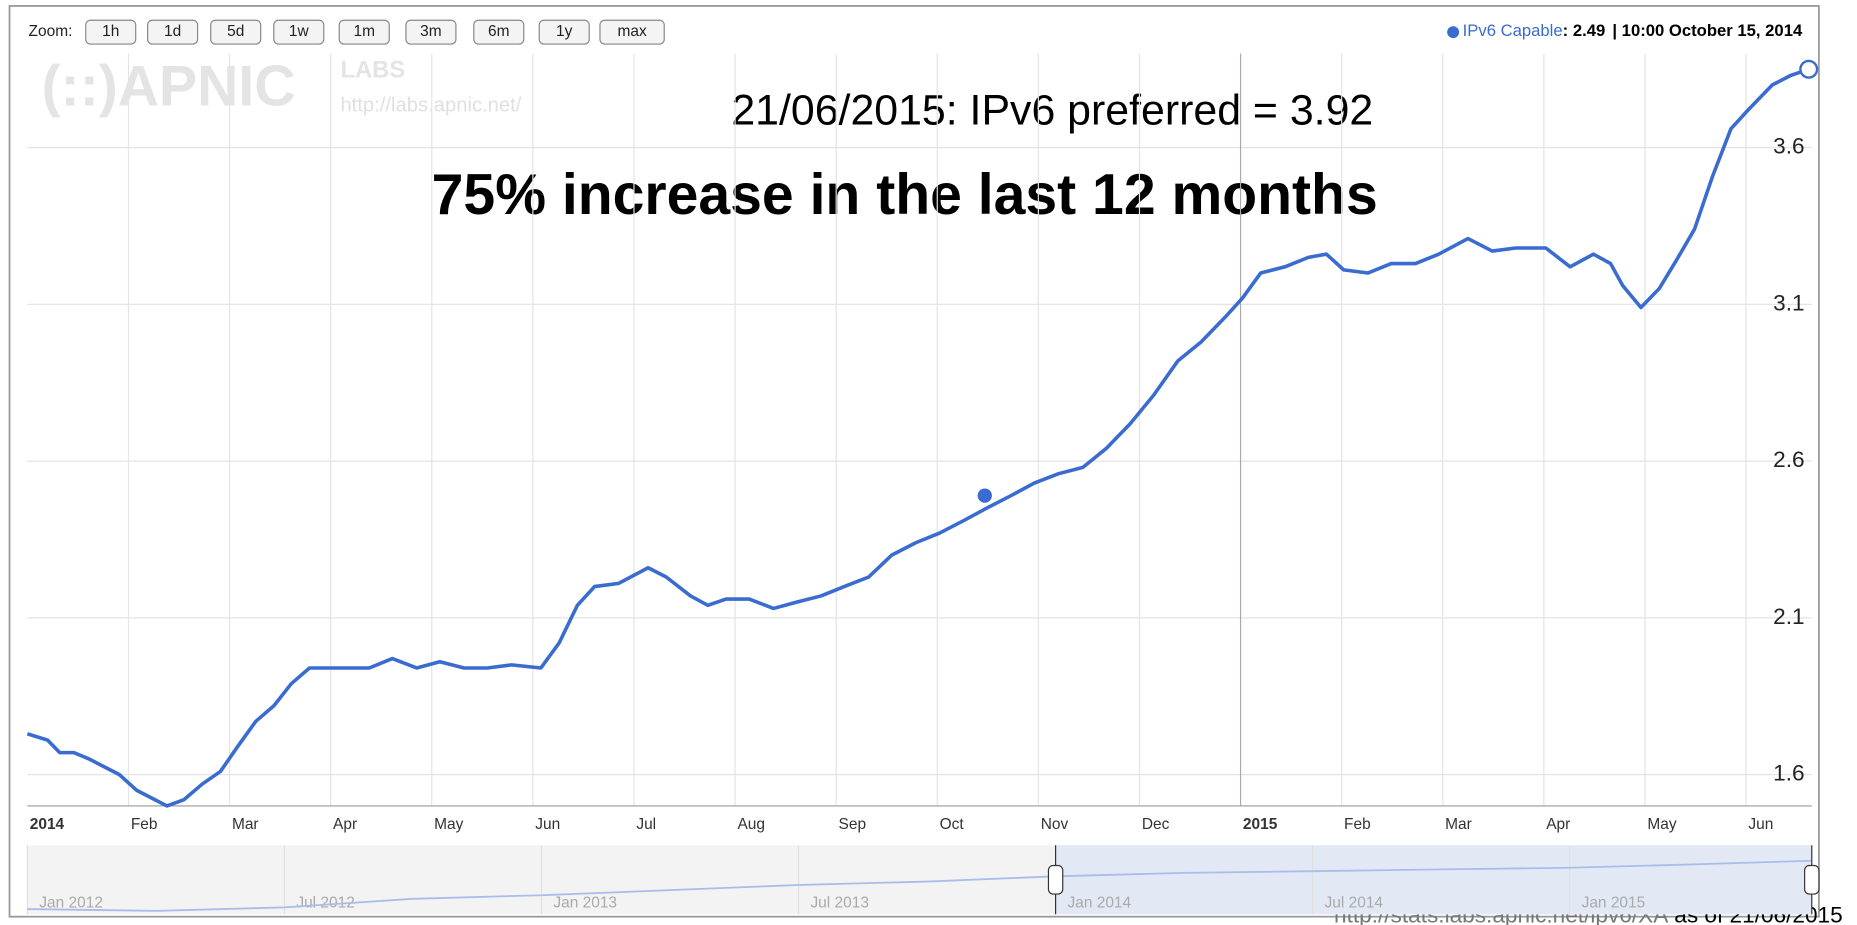 The height and width of the screenshot is (925, 1857). Describe the element at coordinates (169, 87) in the screenshot. I see `watermark-logo: (::)APNIC` at that location.